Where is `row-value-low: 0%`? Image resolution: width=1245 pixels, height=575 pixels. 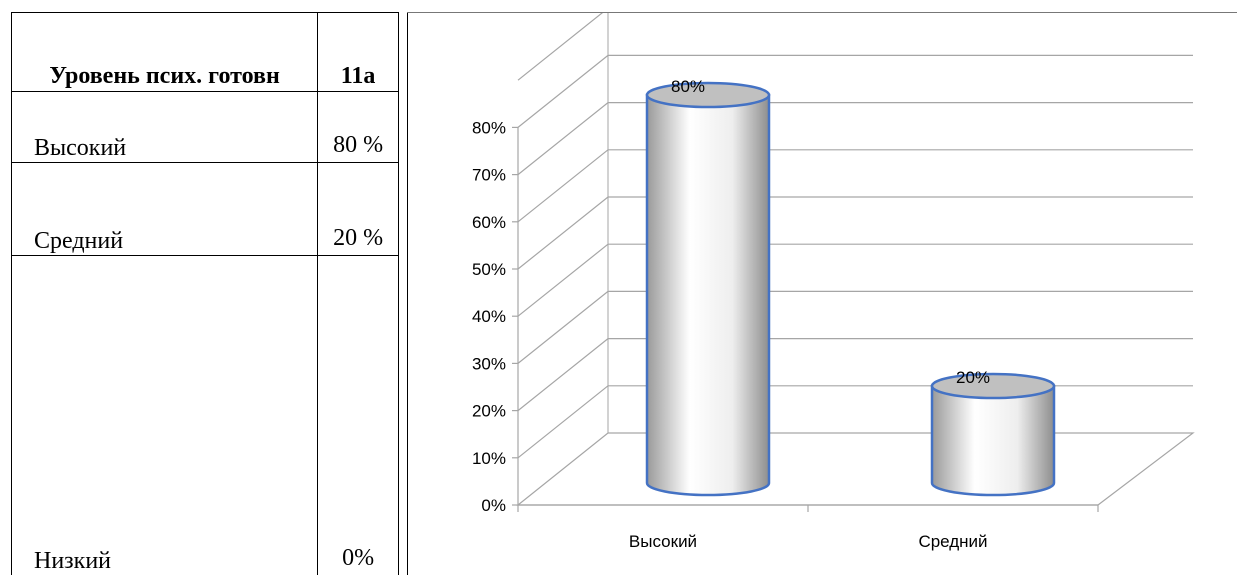
row-value-low: 0% is located at coordinates (358, 415).